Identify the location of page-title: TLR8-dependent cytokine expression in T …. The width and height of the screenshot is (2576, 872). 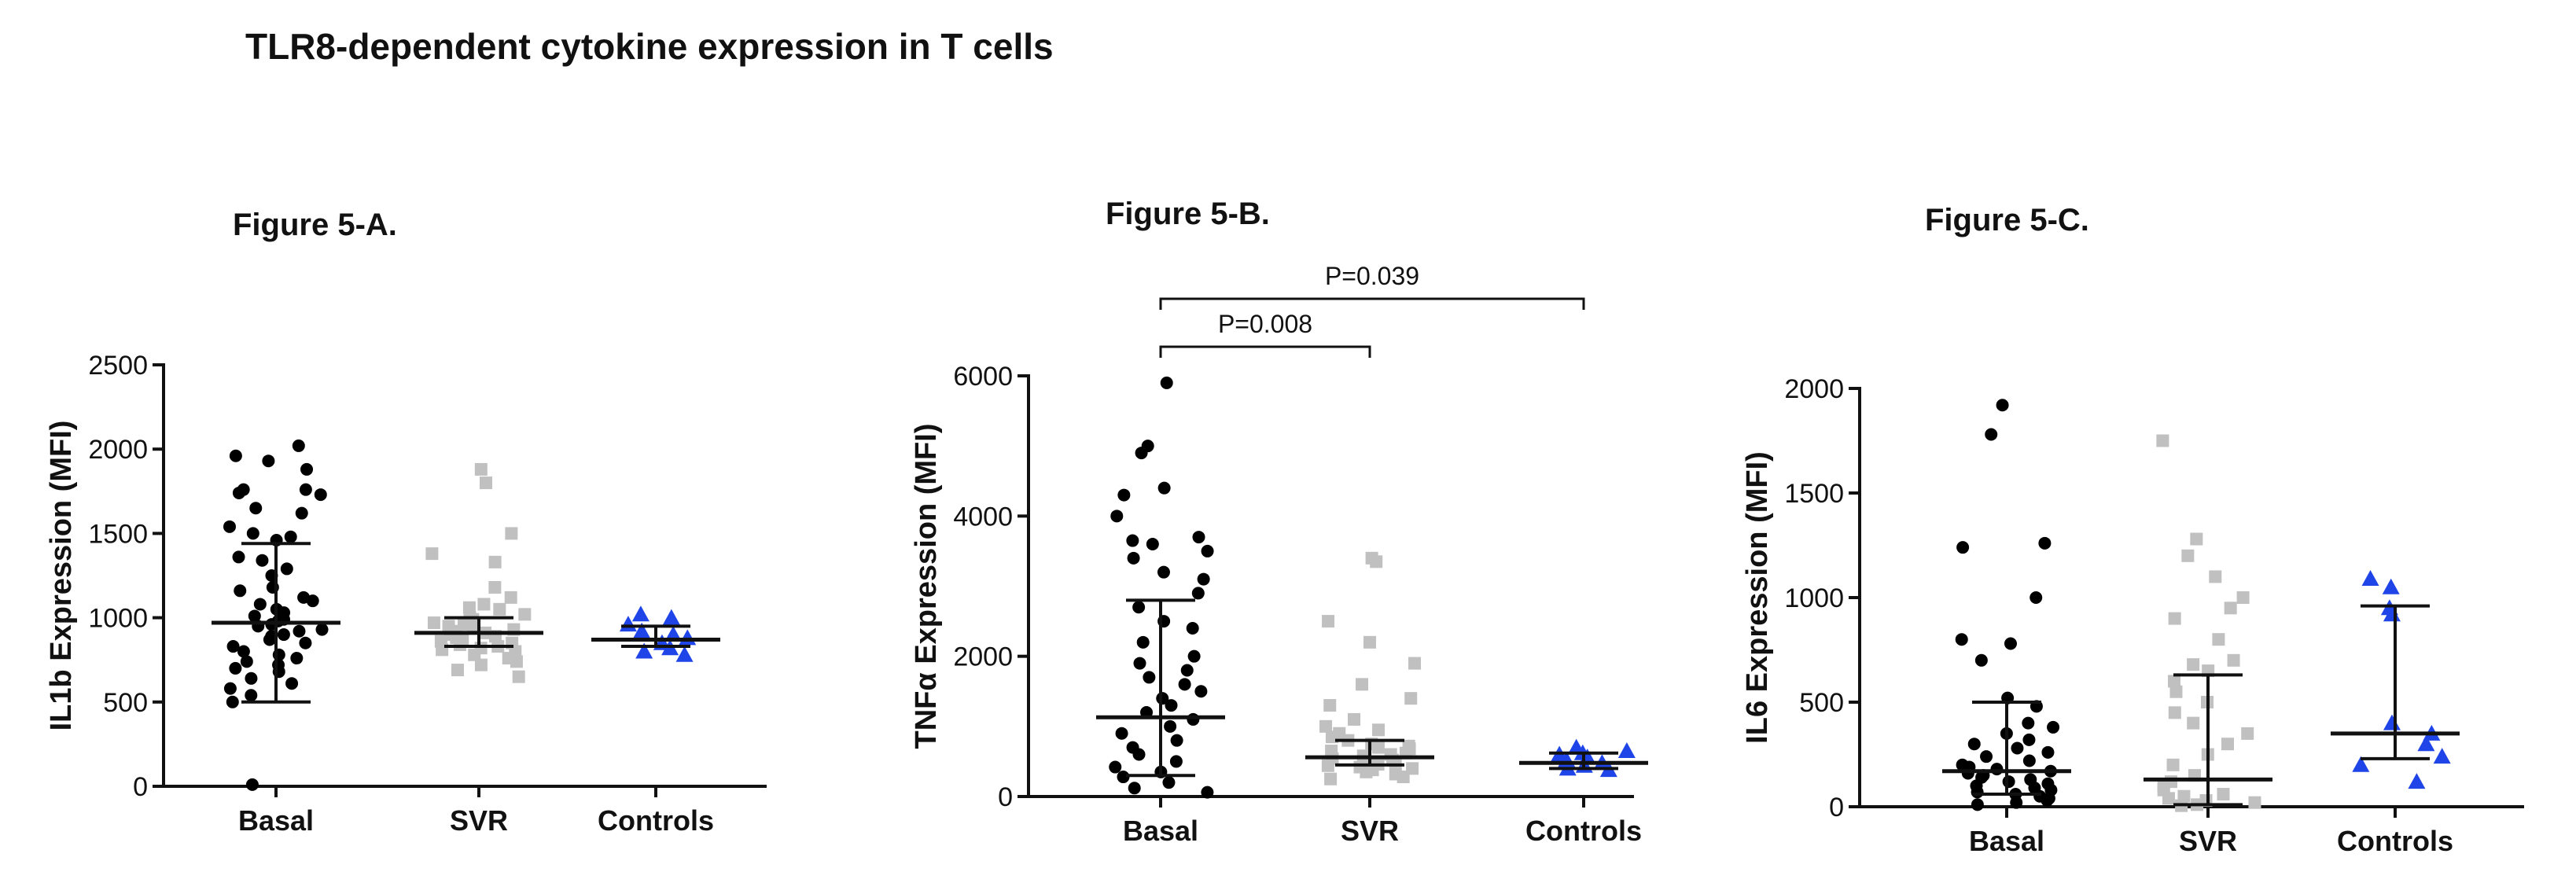
(649, 46).